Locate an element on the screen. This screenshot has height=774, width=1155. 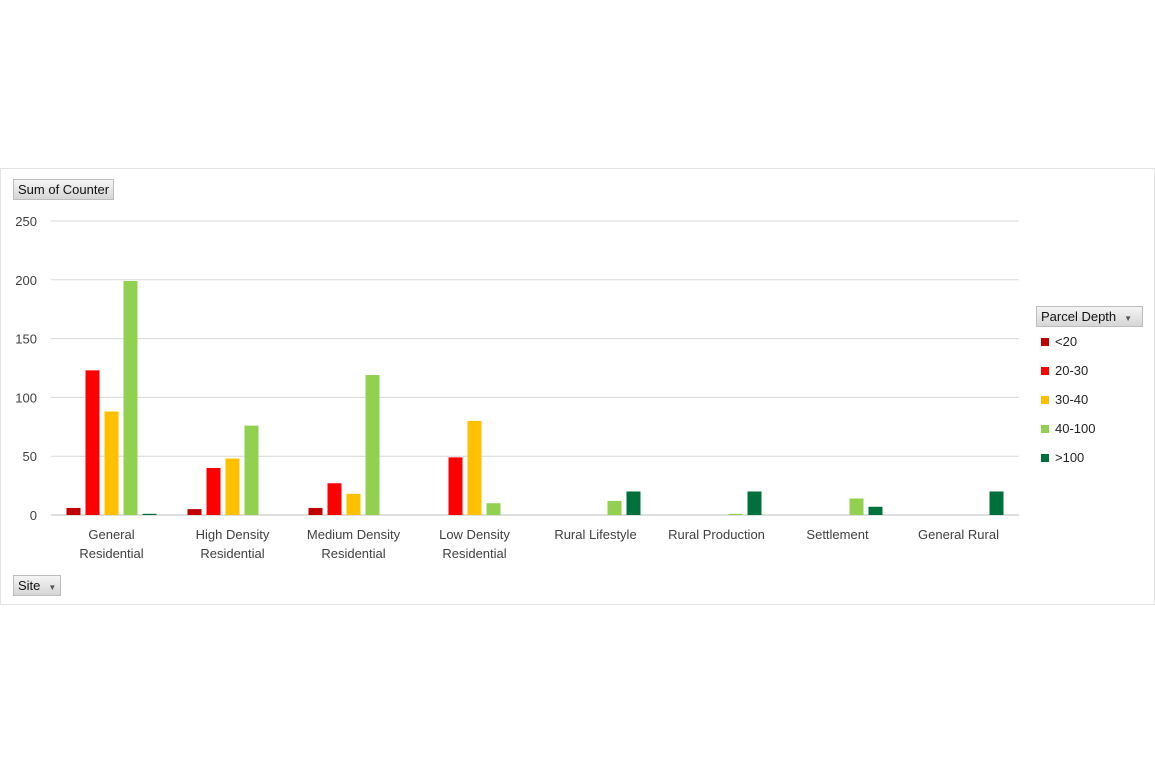
x-tick-label: General Rural is located at coordinates (958, 534).